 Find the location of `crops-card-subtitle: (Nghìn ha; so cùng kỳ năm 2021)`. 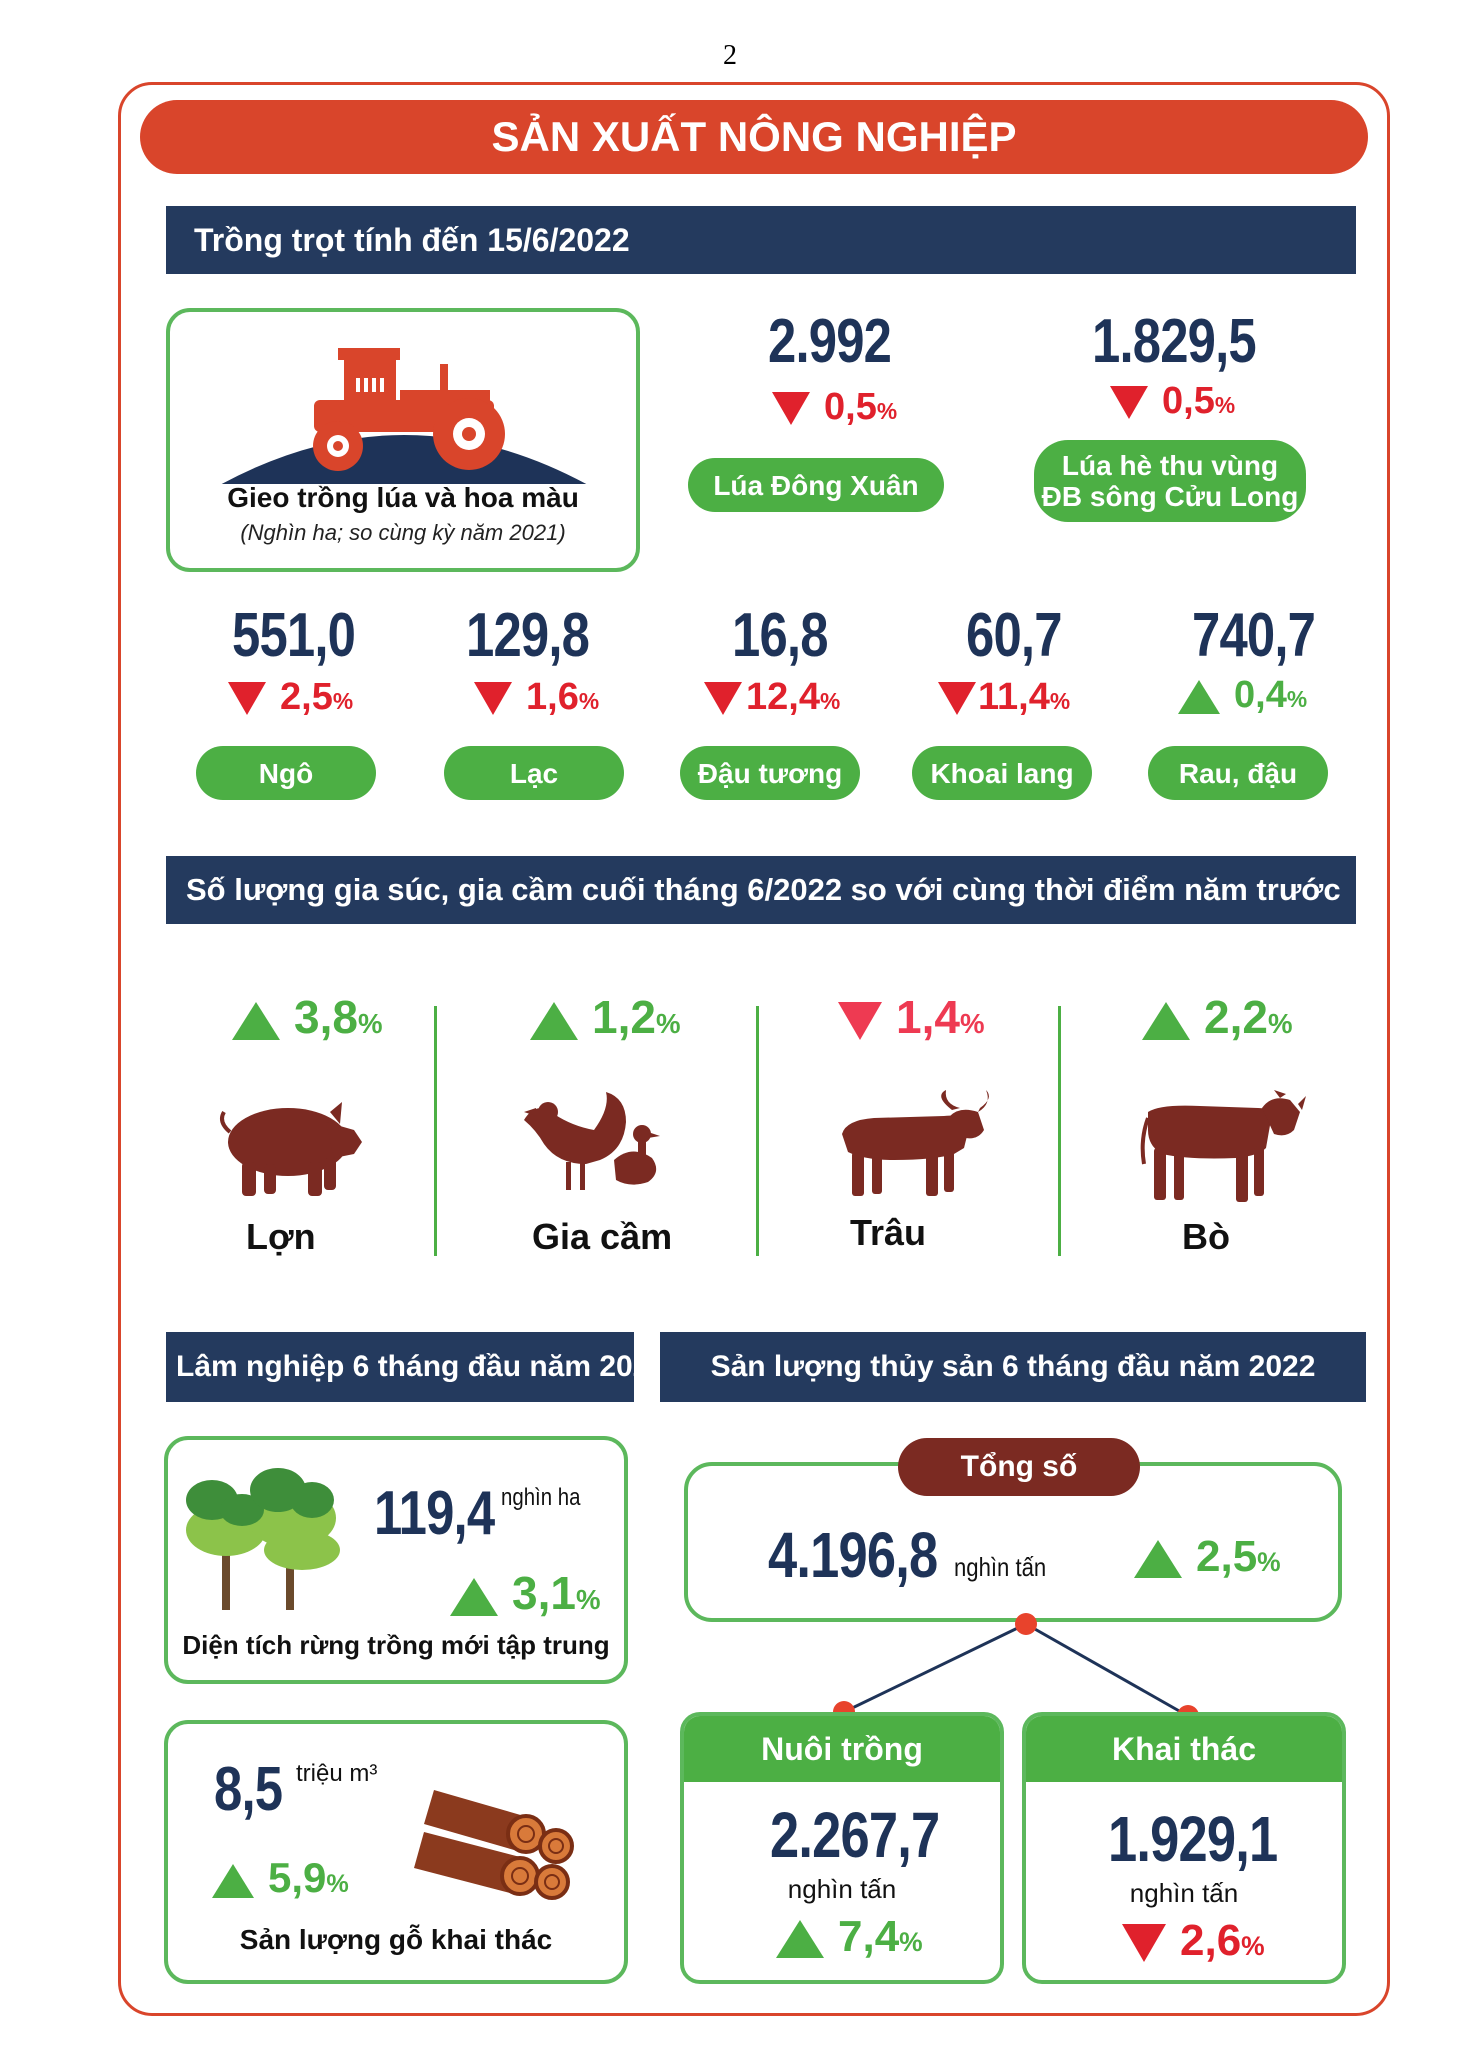

crops-card-subtitle: (Nghìn ha; so cùng kỳ năm 2021) is located at coordinates (403, 532).